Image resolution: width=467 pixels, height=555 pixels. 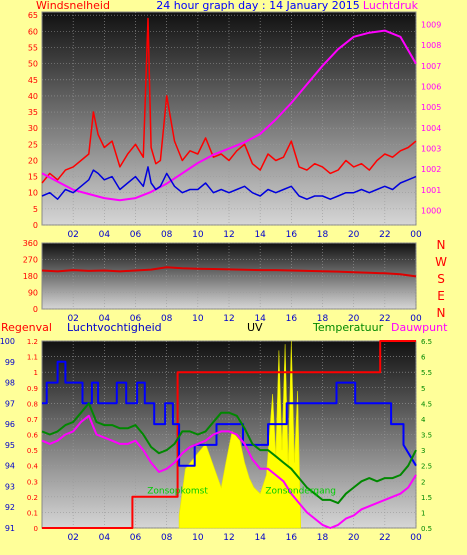 I want to click on humidity-tick-label: 95, so click(x=10, y=445).